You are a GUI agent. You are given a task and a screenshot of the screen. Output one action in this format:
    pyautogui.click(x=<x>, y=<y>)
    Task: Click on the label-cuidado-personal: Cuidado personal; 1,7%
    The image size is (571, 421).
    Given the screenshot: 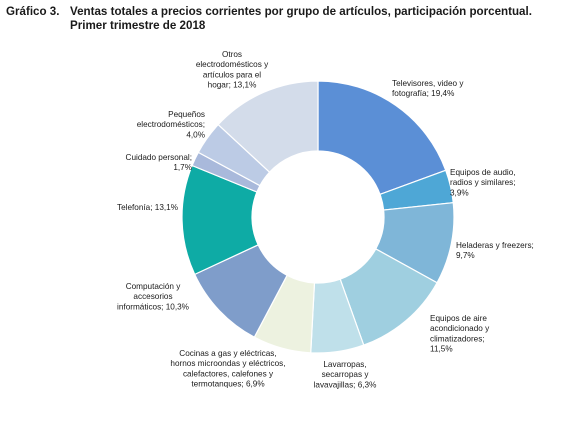 What is the action you would take?
    pyautogui.click(x=159, y=162)
    